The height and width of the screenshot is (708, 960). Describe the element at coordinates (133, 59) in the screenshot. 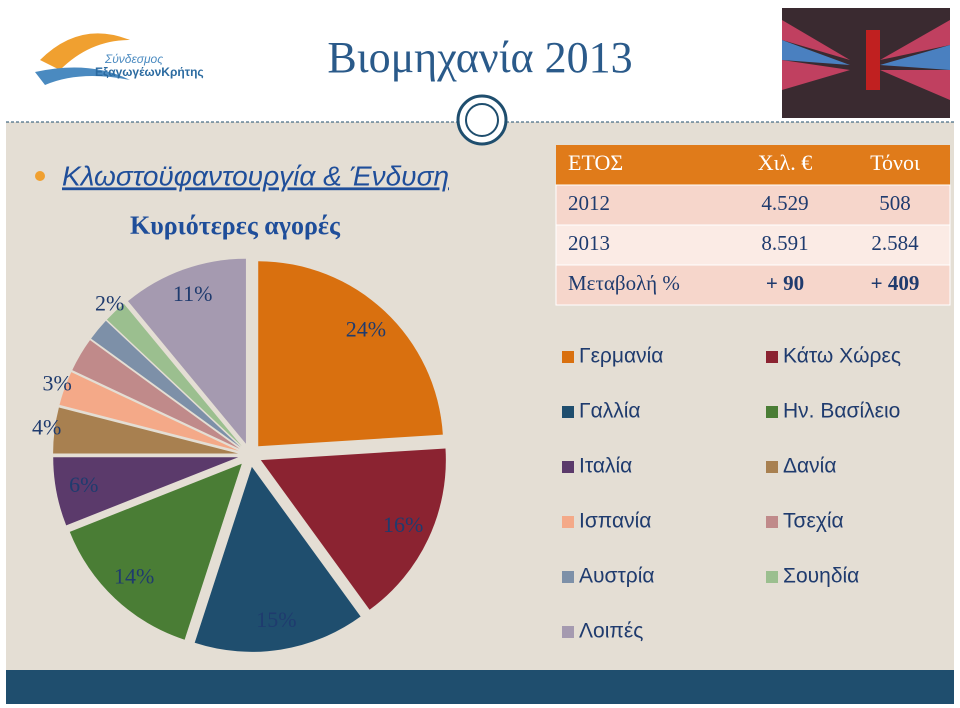

I see `logo-text: Σύνδεσμος` at that location.